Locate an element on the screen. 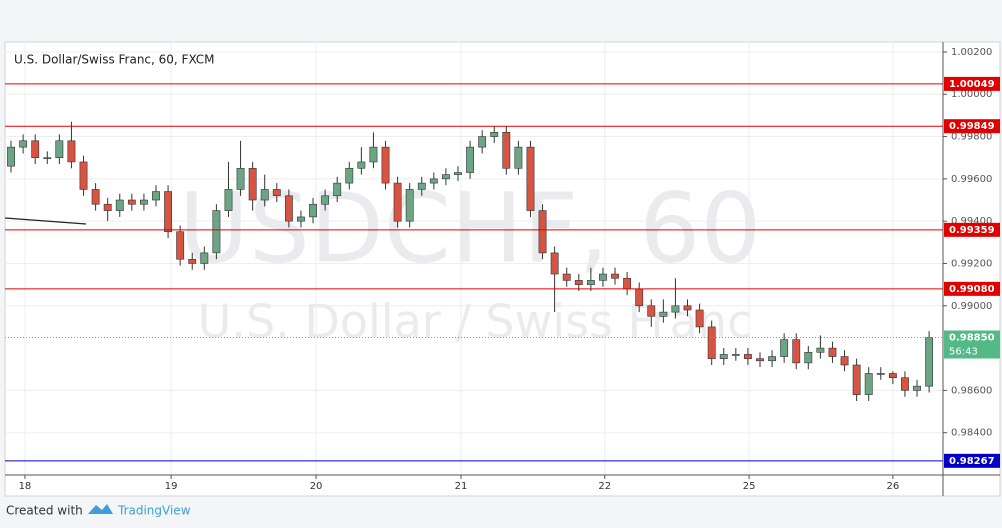  y-tick-label: 1.00200 is located at coordinates (971, 52).